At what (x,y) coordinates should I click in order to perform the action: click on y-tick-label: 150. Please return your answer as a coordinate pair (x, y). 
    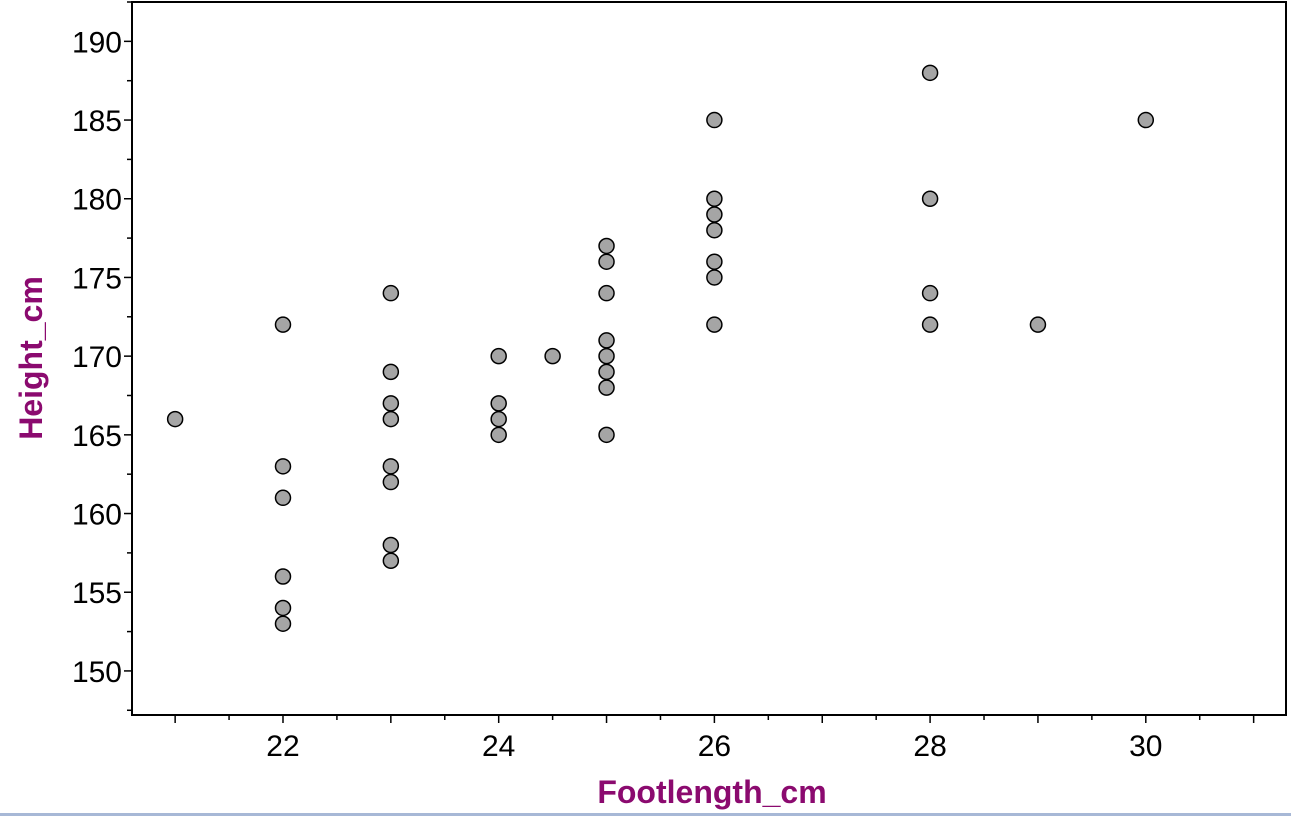
    Looking at the image, I should click on (97, 672).